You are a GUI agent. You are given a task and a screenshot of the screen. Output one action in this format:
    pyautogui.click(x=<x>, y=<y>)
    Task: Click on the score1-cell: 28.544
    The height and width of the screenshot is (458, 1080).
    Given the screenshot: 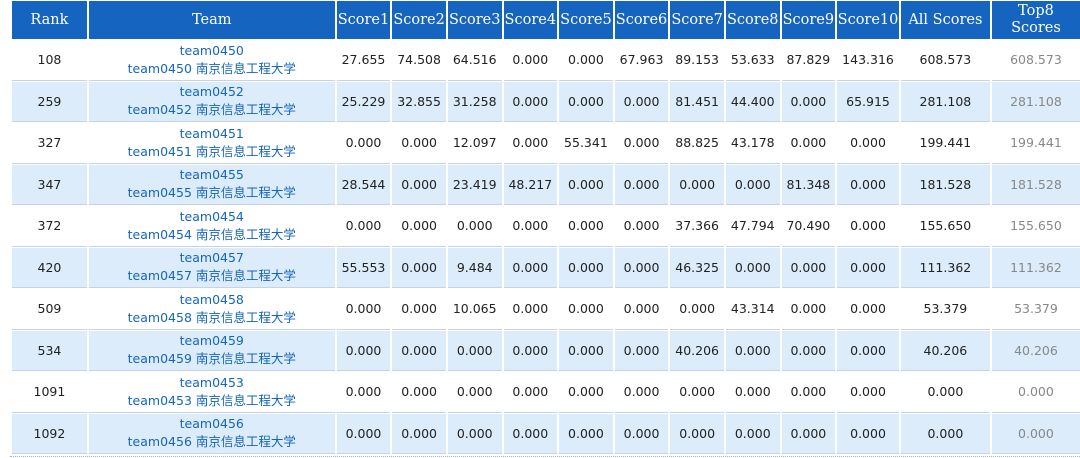 What is the action you would take?
    pyautogui.click(x=363, y=184)
    